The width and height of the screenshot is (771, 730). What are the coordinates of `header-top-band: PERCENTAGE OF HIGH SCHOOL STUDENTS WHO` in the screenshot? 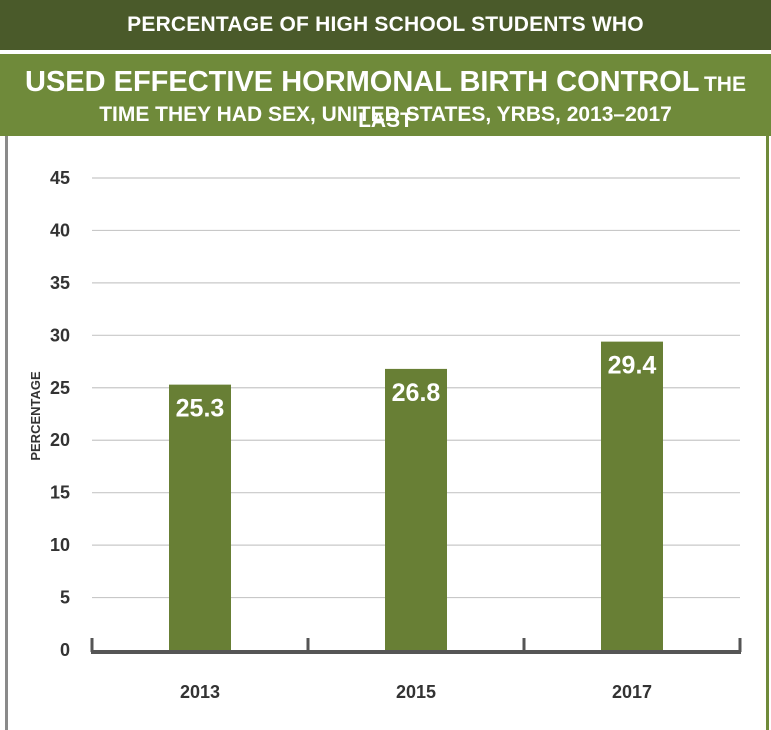 It's located at (385, 25).